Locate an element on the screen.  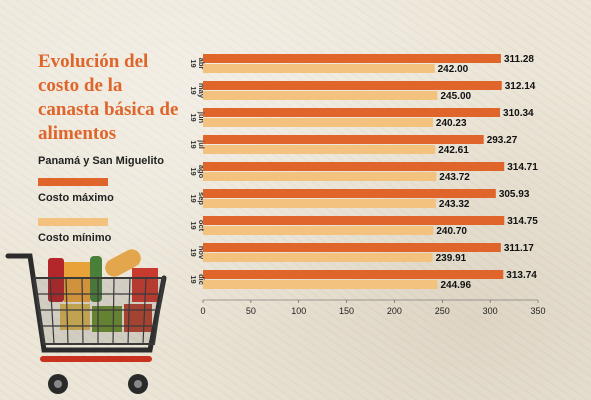
legend-item-max: Costo máximo is located at coordinates (76, 191).